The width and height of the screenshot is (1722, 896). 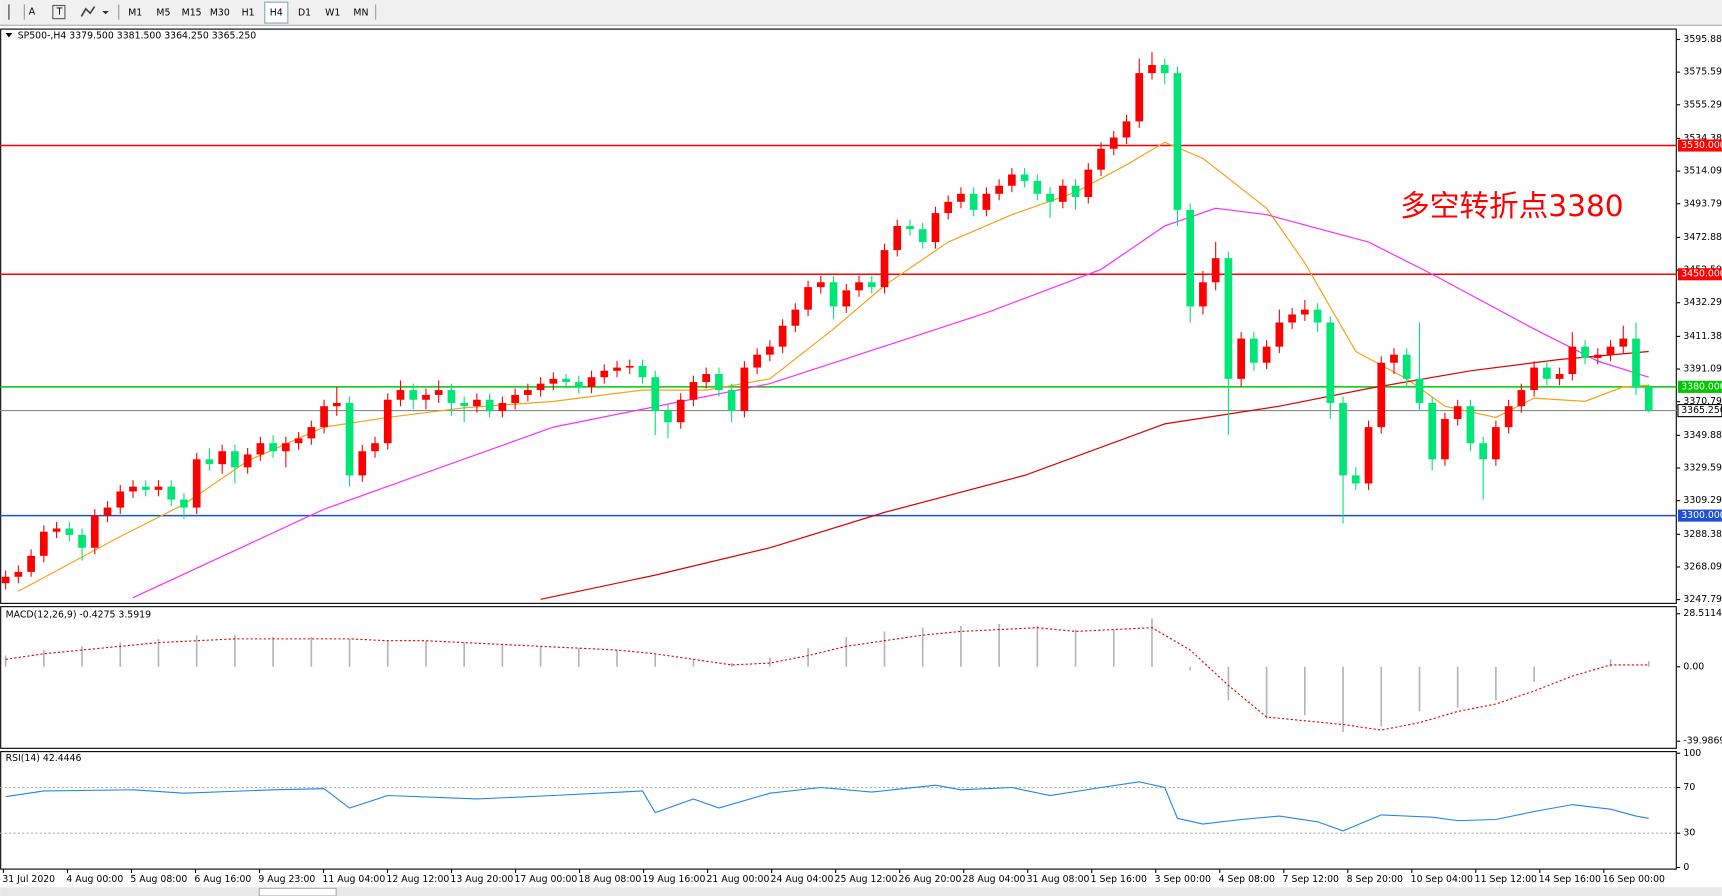 I want to click on y-tick-label: 0.00, so click(x=1693, y=666).